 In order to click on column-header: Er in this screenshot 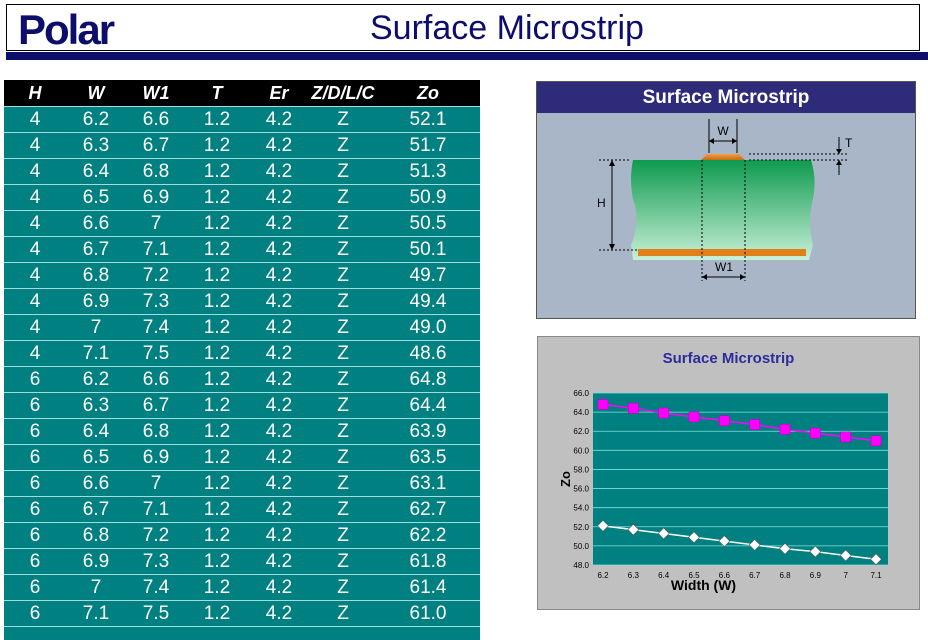, I will do `click(279, 93)`.